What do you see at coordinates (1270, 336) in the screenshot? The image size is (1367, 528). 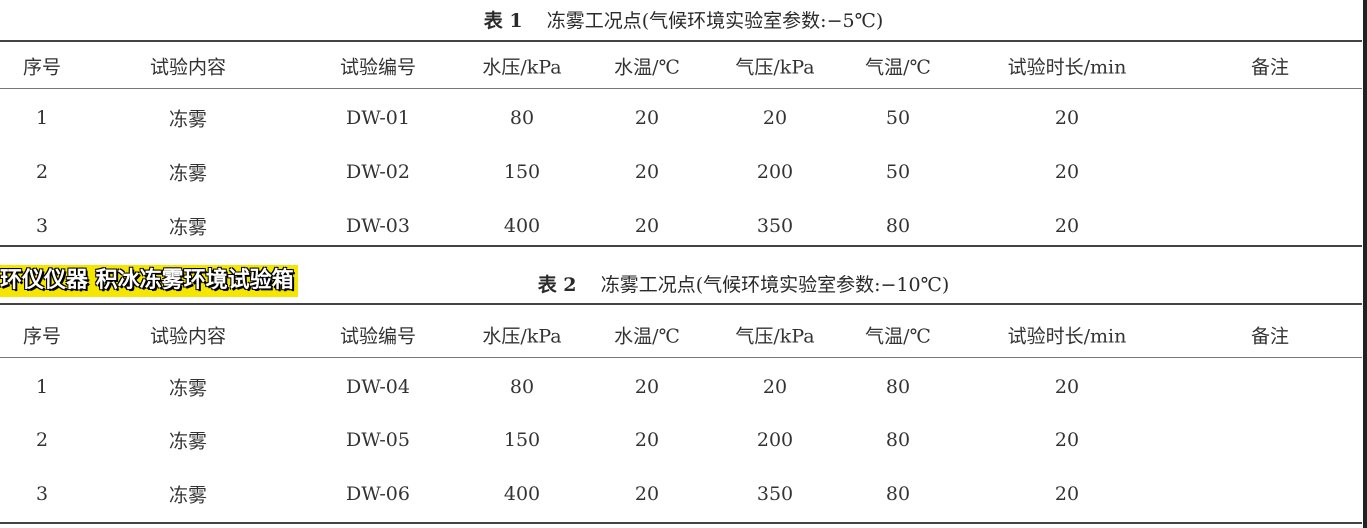 I see `table-2-header-cell: 备注` at bounding box center [1270, 336].